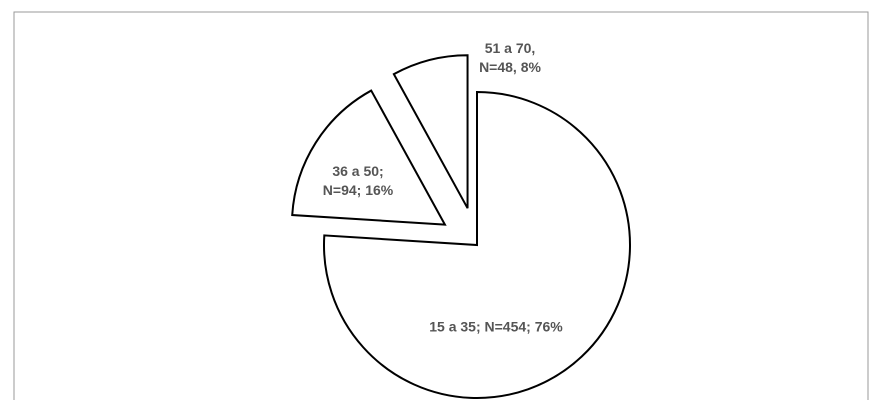 Image resolution: width=881 pixels, height=400 pixels. What do you see at coordinates (496, 326) in the screenshot?
I see `slice-label: 15 a 35; N=454; 76%` at bounding box center [496, 326].